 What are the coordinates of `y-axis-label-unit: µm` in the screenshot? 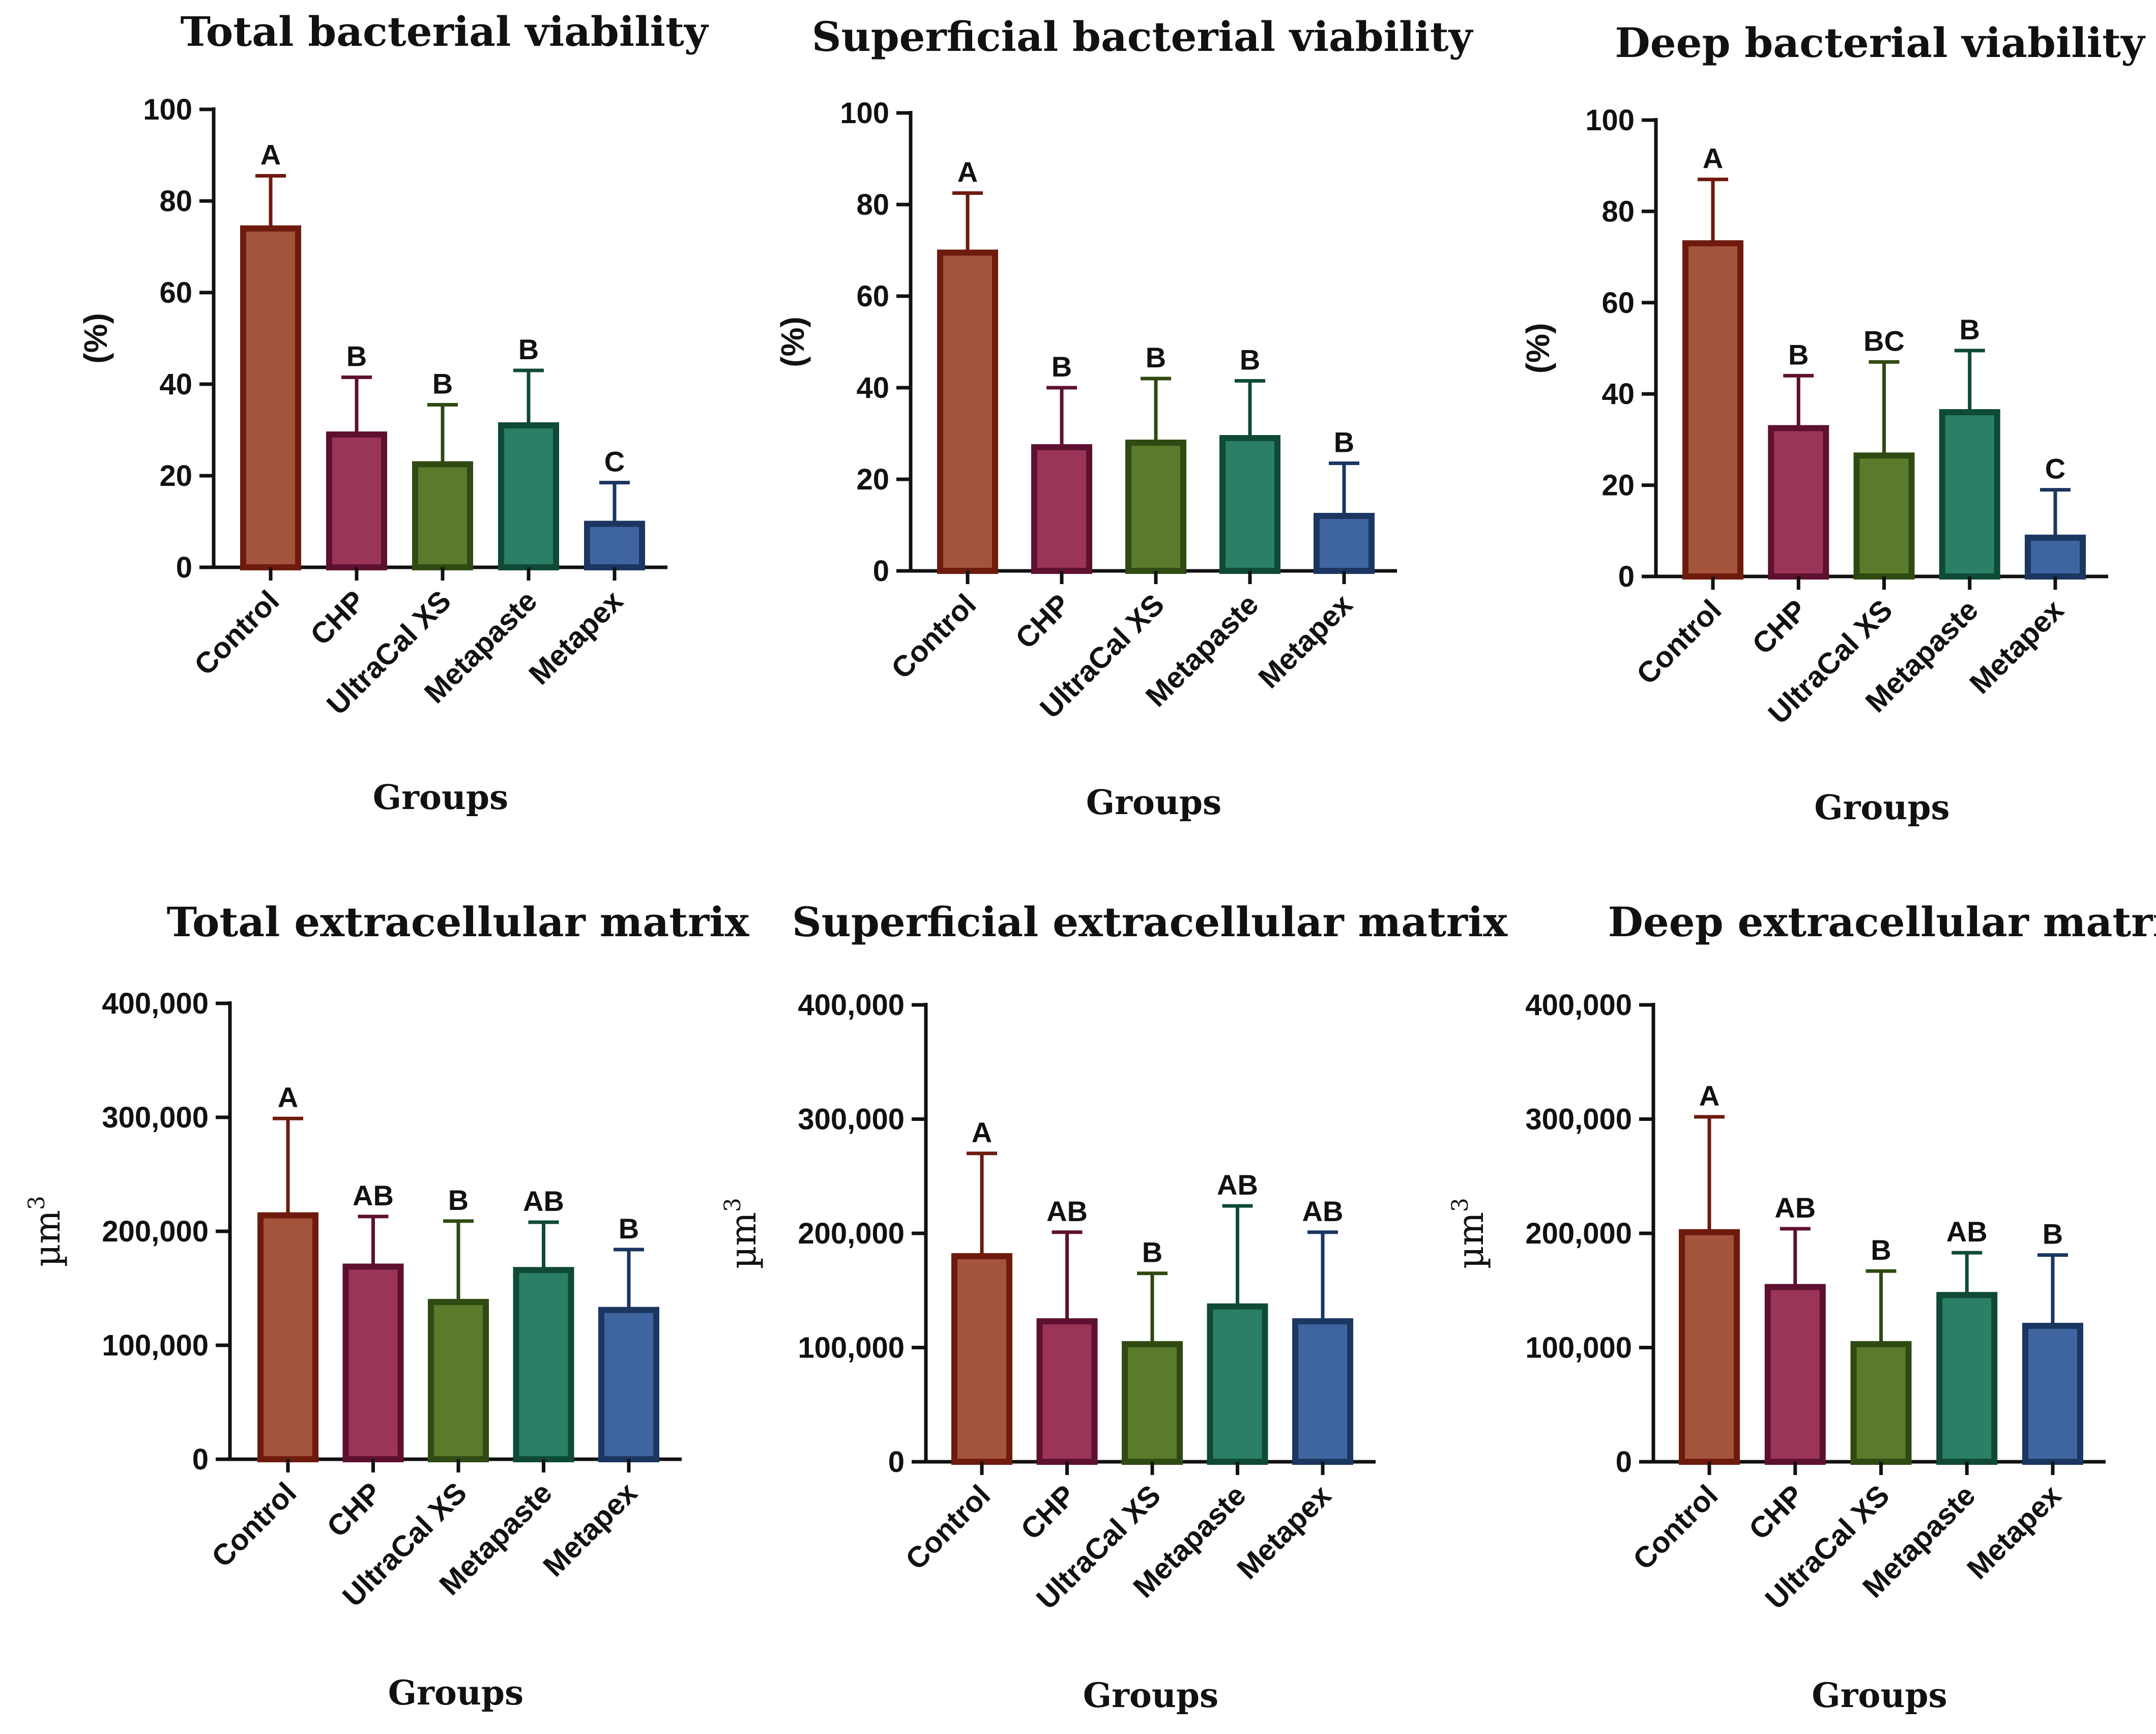 It's located at (743, 1240).